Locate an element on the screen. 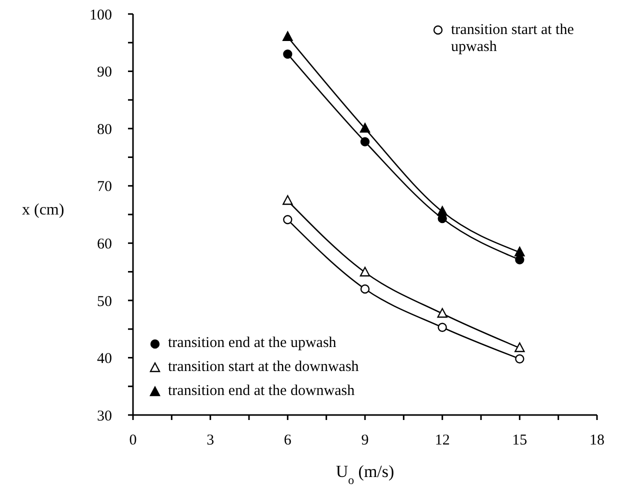 This screenshot has width=629, height=501. x-tick-label: 6 is located at coordinates (288, 440).